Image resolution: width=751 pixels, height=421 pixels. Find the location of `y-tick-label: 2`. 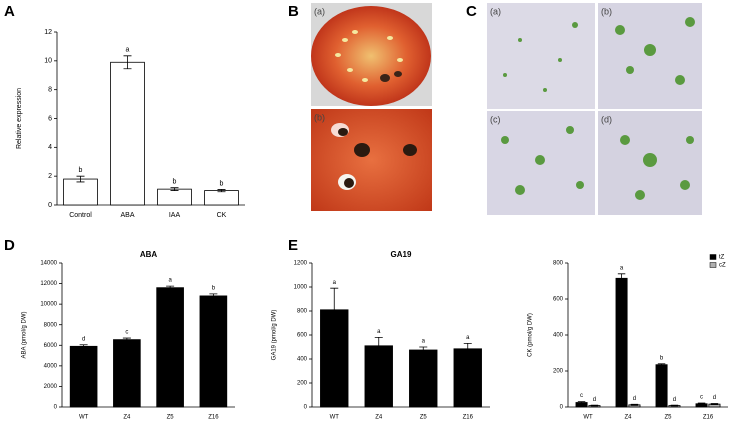

y-tick-label: 2 is located at coordinates (50, 176).